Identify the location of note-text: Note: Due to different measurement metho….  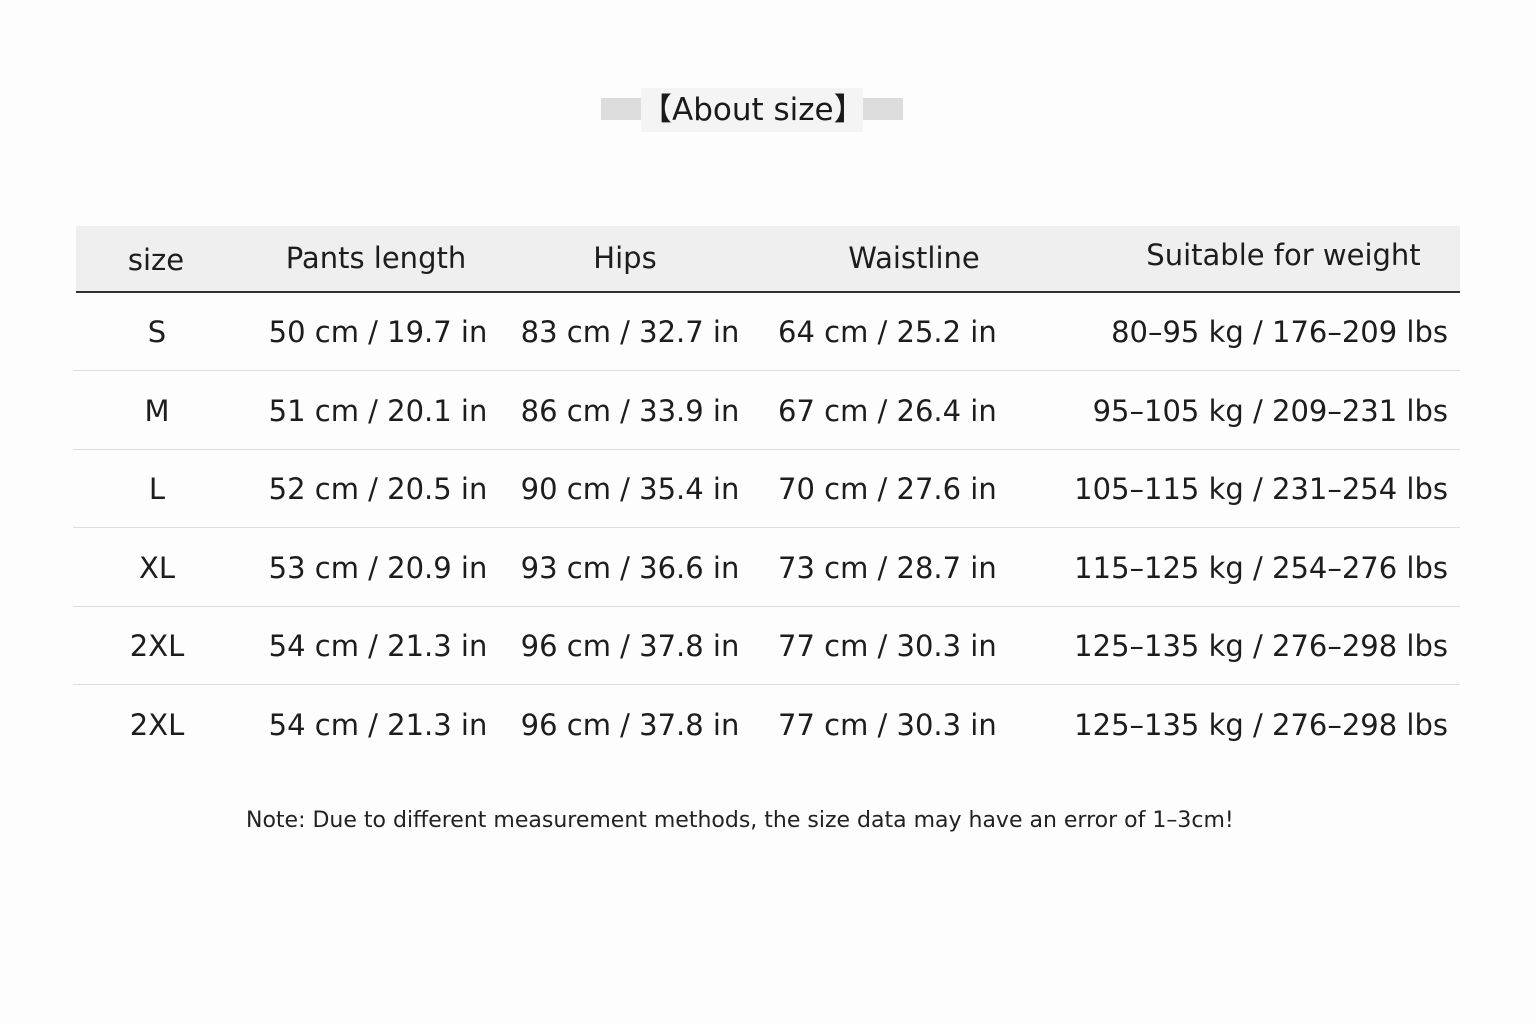
(740, 820).